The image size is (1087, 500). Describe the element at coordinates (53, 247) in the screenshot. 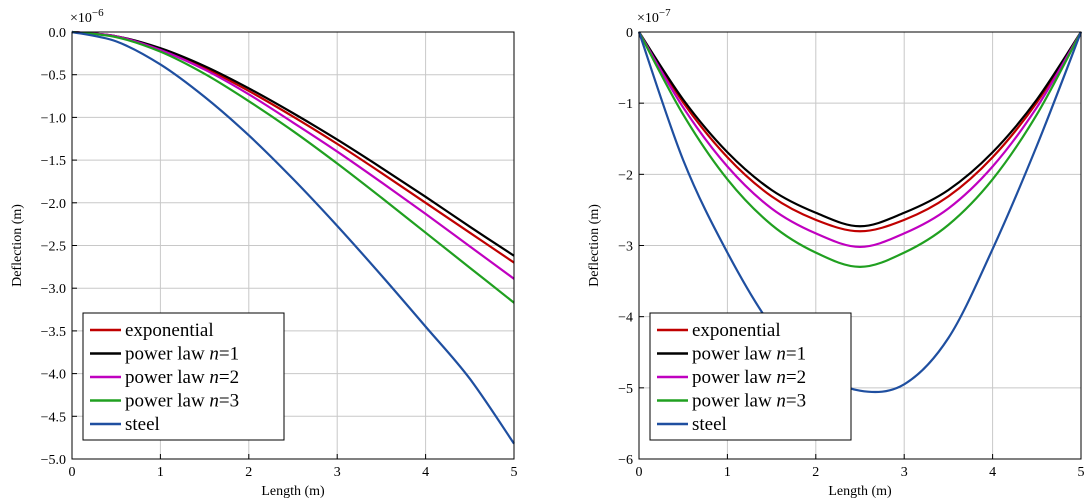

I see `y-tick-label: −2.5` at that location.